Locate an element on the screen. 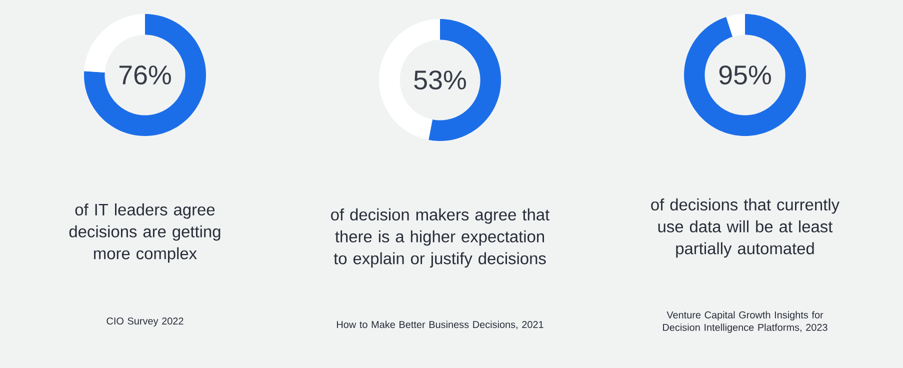  data-label: 95% is located at coordinates (745, 75).